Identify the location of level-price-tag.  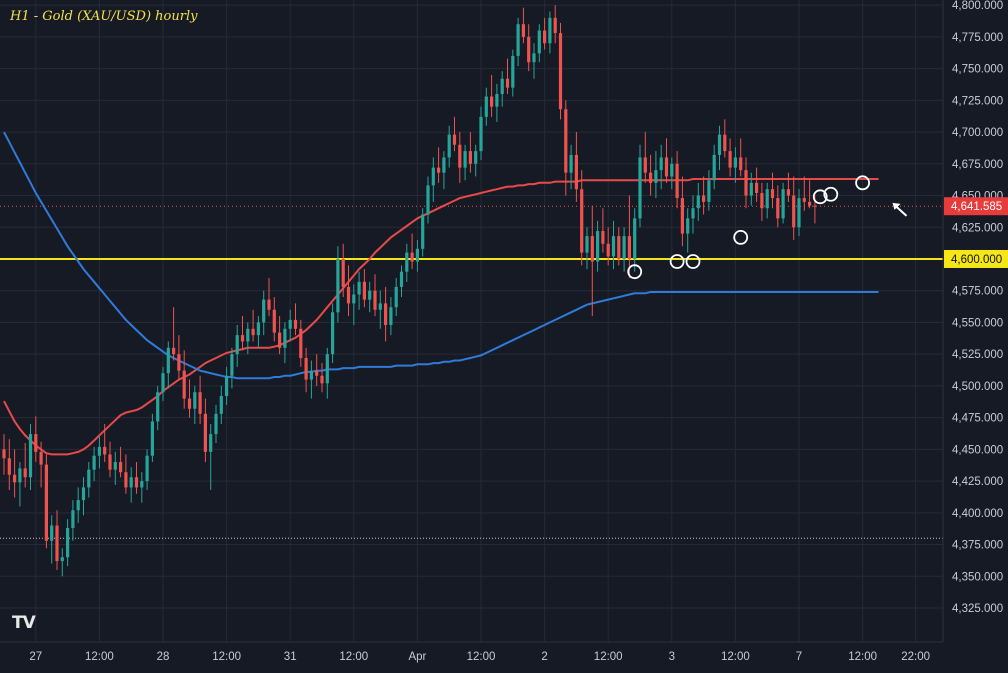
(976, 258).